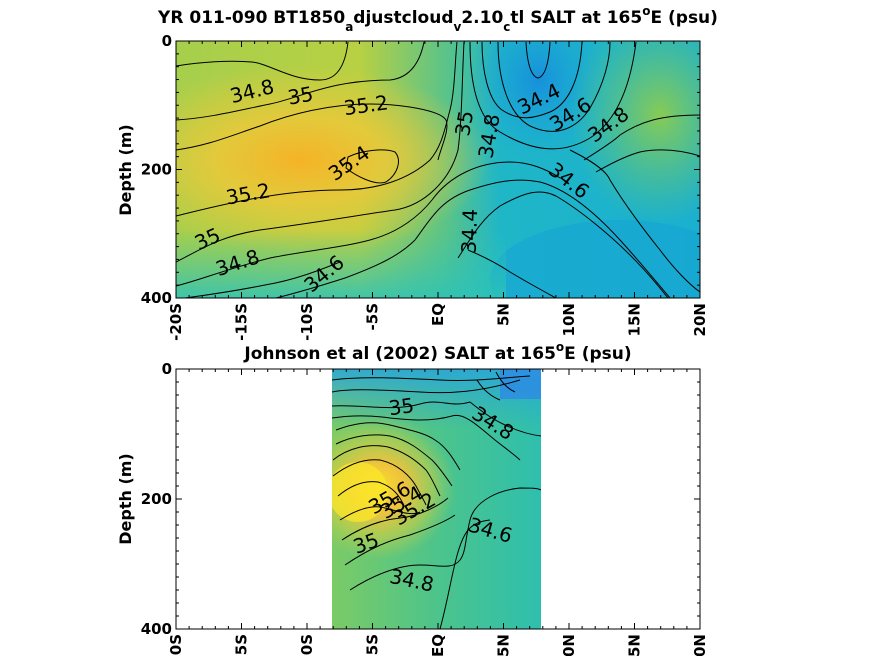 The height and width of the screenshot is (656, 875). What do you see at coordinates (125, 499) in the screenshot?
I see `panel-obs-ylabel: Depth (m)` at bounding box center [125, 499].